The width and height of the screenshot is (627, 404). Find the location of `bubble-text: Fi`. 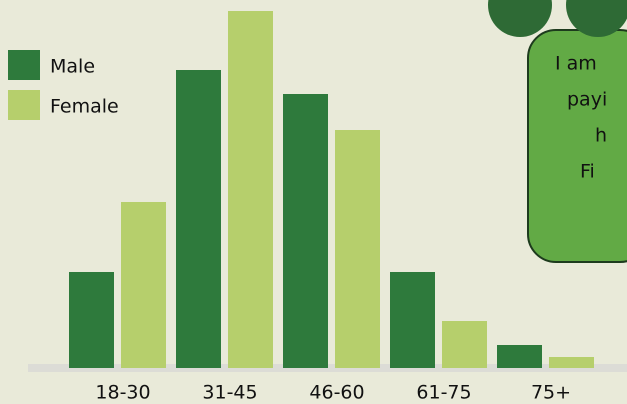

bubble-text: Fi is located at coordinates (587, 172).